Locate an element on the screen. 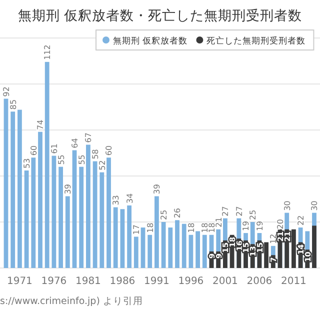  data-label: 34 is located at coordinates (129, 198).